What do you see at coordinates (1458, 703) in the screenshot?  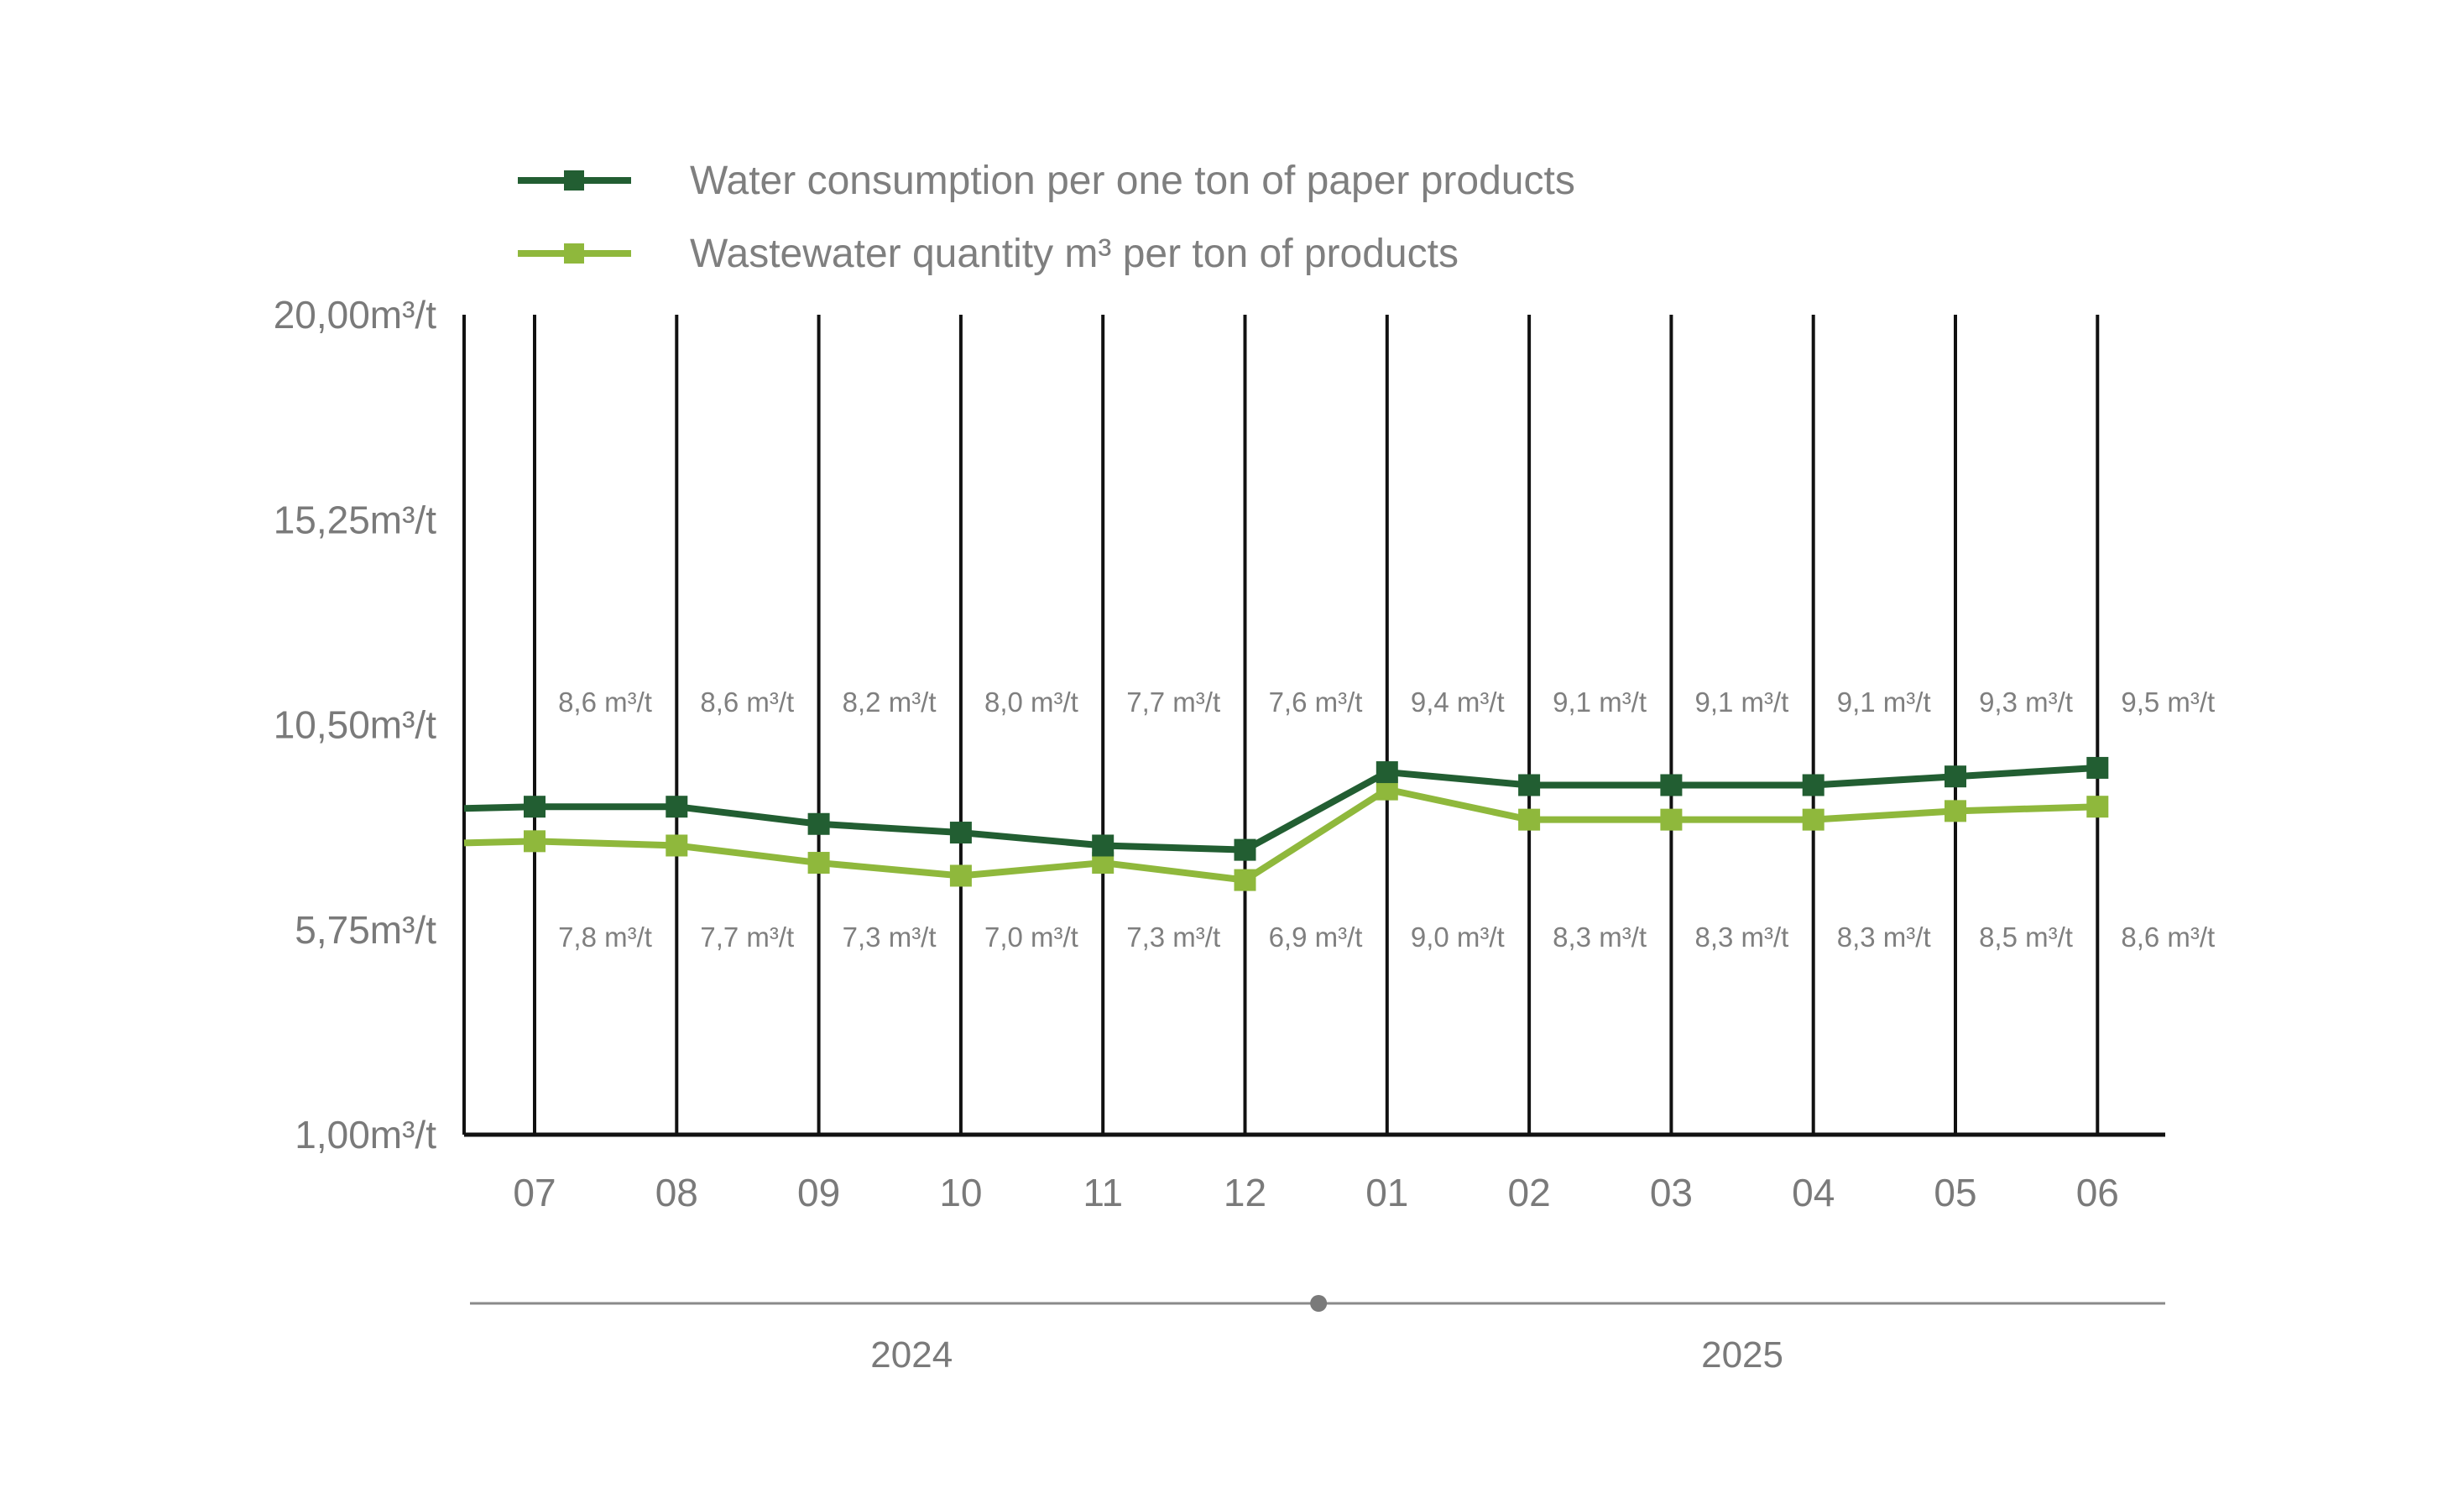 I see `data-label-series-1: 9,4 m³/t` at bounding box center [1458, 703].